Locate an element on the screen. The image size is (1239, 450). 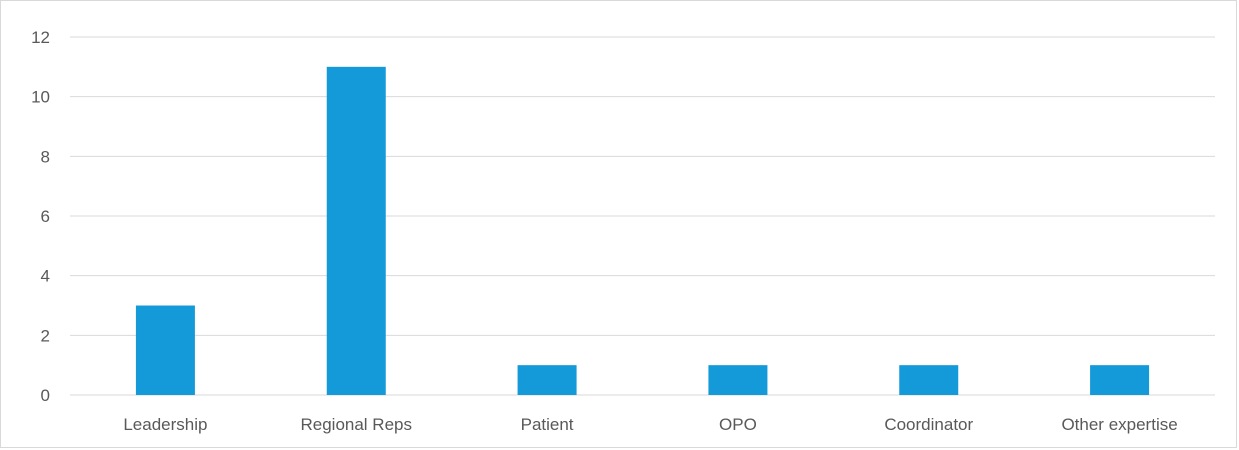
x-tick-label: Regional Reps is located at coordinates (356, 424).